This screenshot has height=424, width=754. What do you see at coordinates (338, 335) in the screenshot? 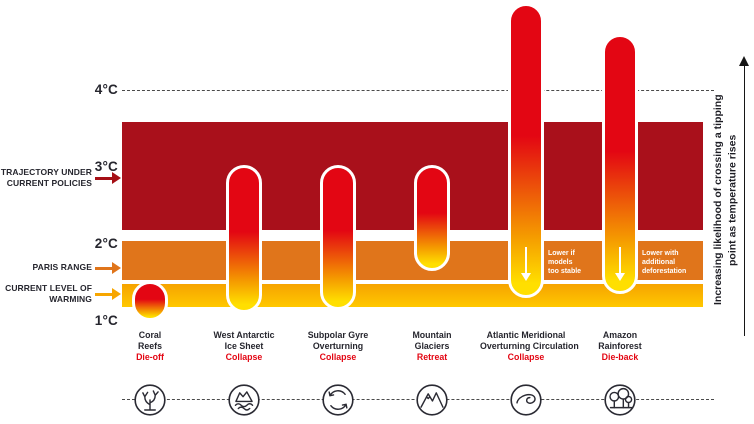
I see `category-name-line: Subpolar Gyre` at bounding box center [338, 335].